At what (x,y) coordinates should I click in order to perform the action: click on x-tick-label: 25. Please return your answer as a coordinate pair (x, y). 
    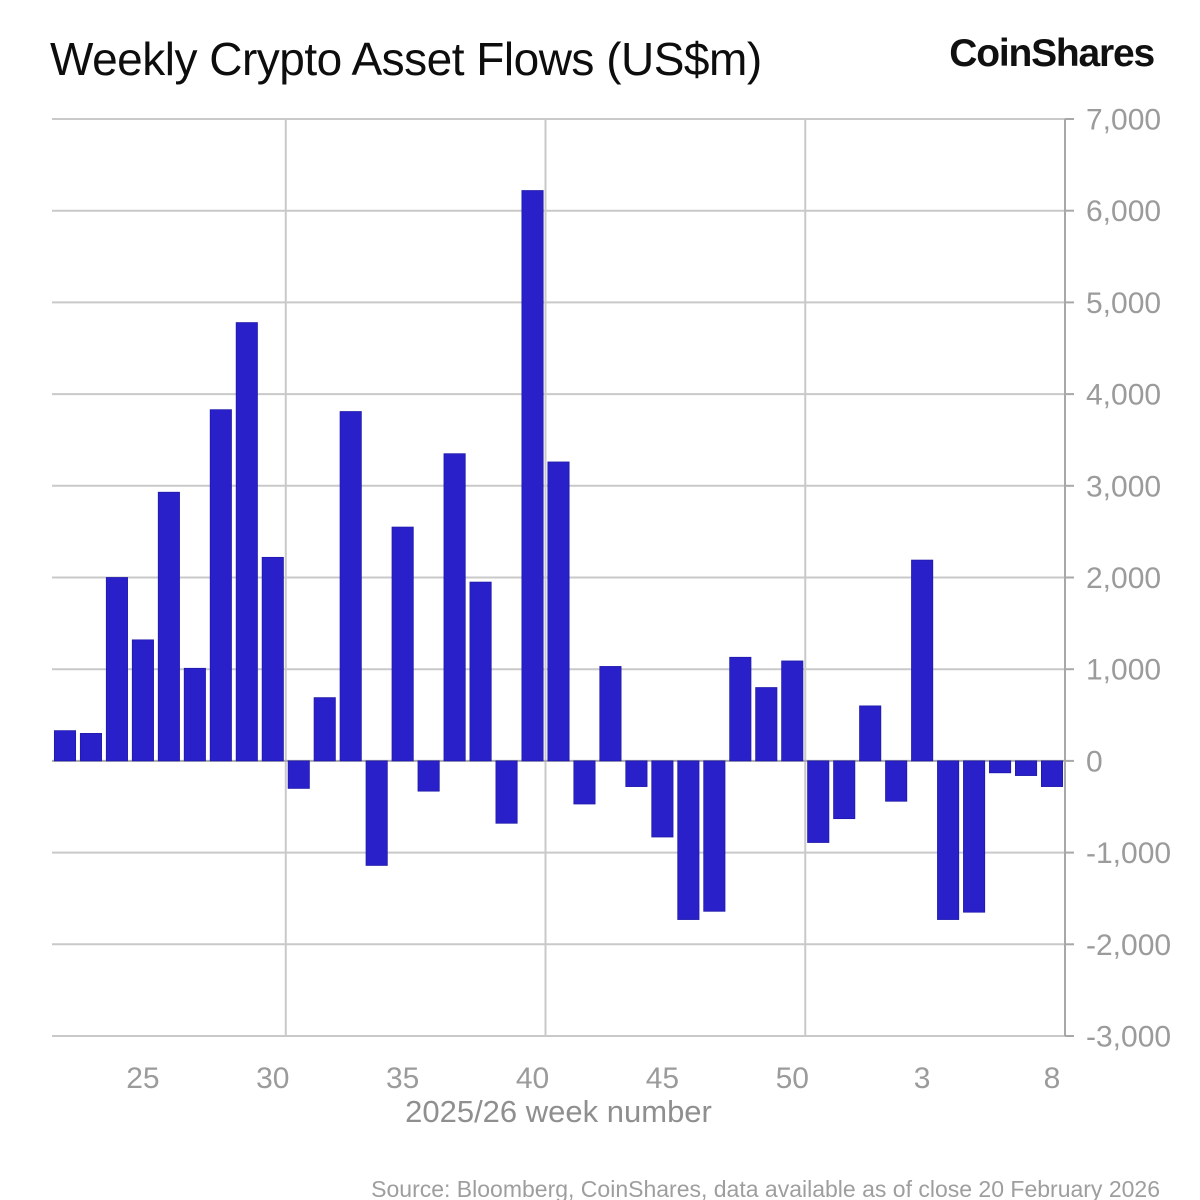
    Looking at the image, I should click on (142, 1078).